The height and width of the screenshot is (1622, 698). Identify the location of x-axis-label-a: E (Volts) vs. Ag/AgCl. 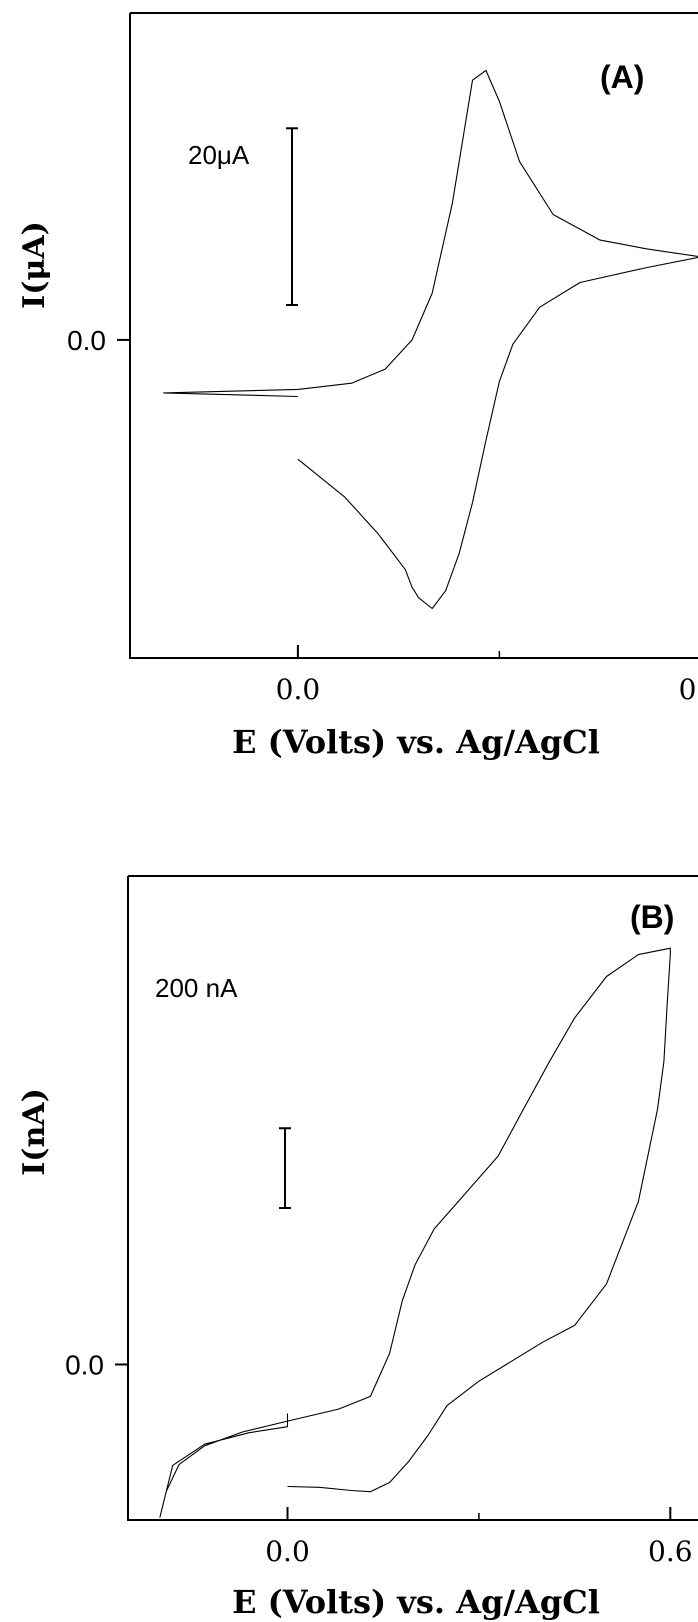
(416, 742).